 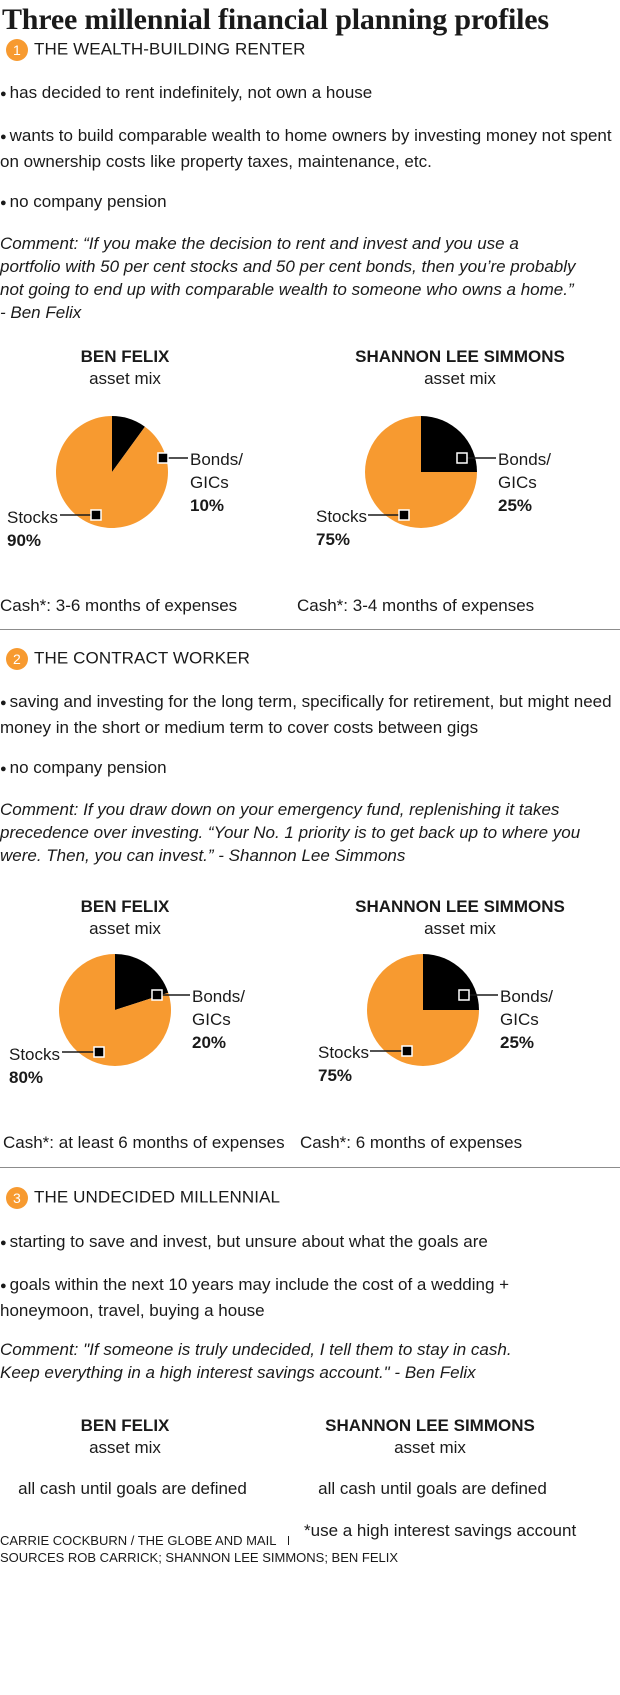 What do you see at coordinates (119, 605) in the screenshot?
I see `cash-recommendation: Cash*: 3-6 months of expenses` at bounding box center [119, 605].